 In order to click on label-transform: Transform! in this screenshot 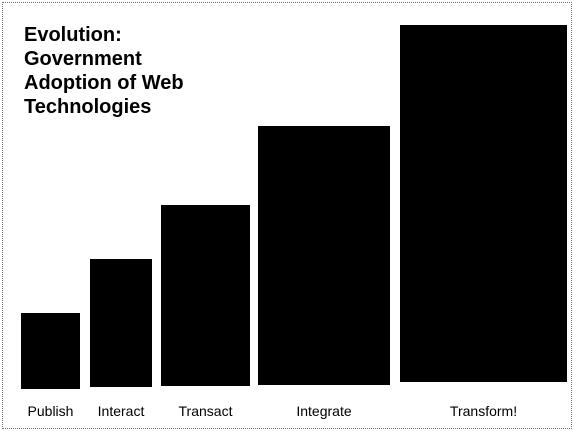, I will do `click(483, 411)`.